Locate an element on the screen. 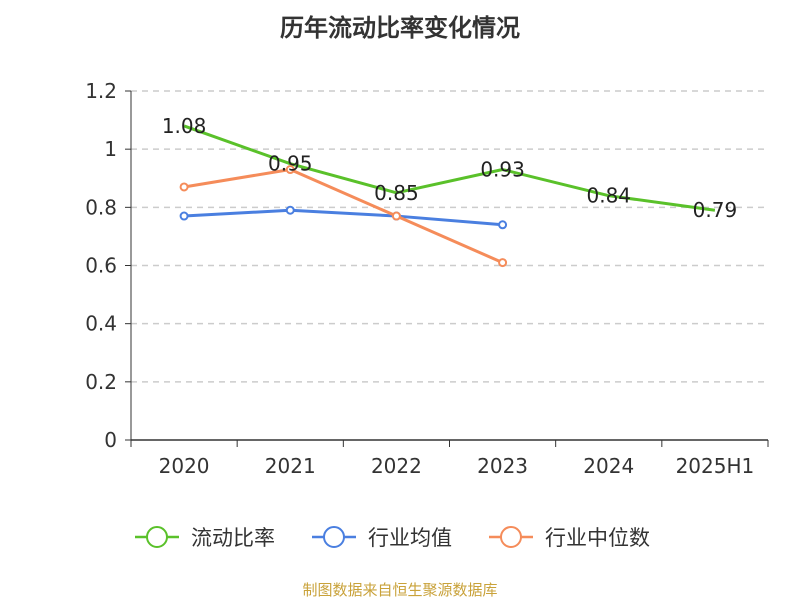  y-tick-label: 0.4 is located at coordinates (101, 324).